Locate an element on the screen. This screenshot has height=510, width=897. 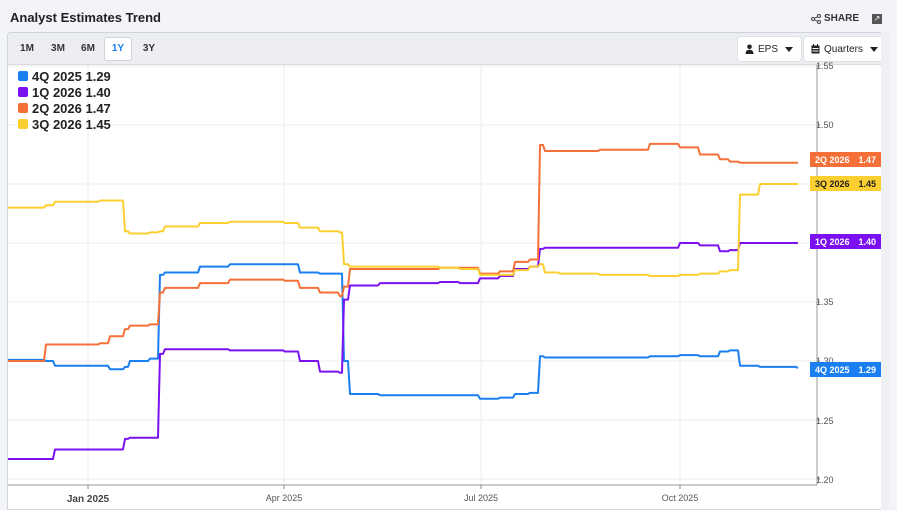
legend-label: 1Q 2026 1.40 is located at coordinates (71, 92).